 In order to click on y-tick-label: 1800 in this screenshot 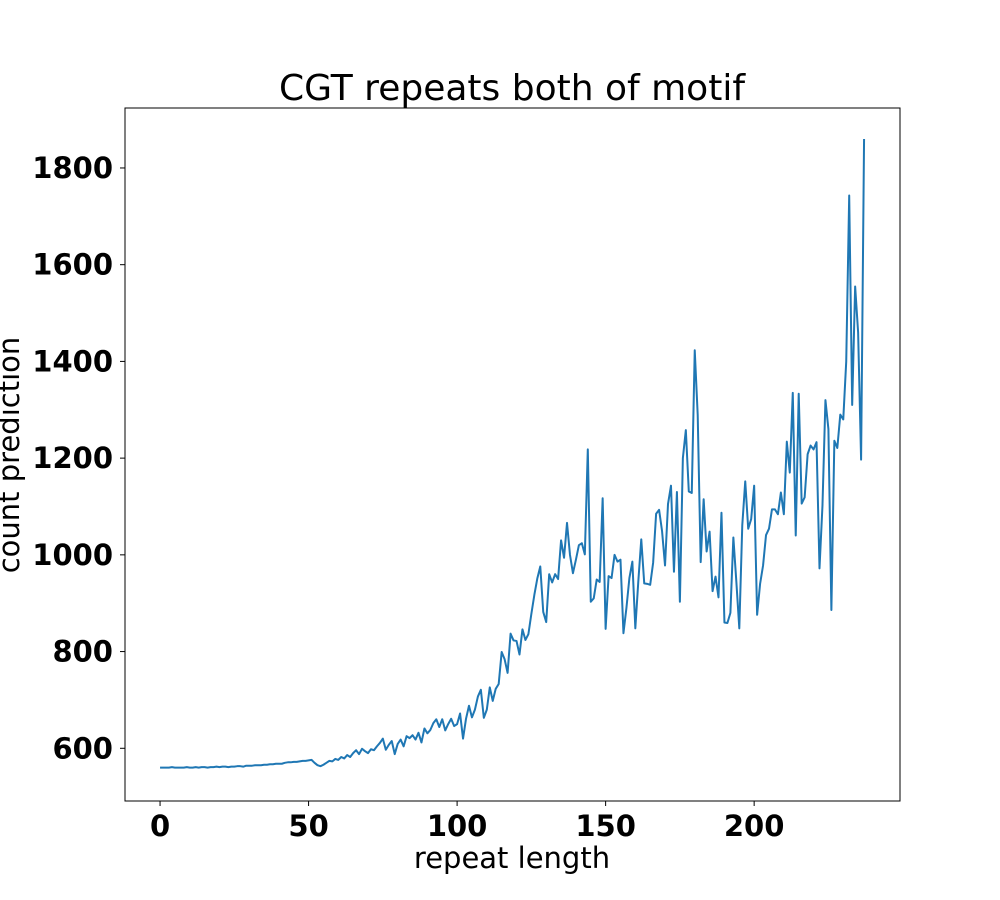, I will do `click(72, 168)`.